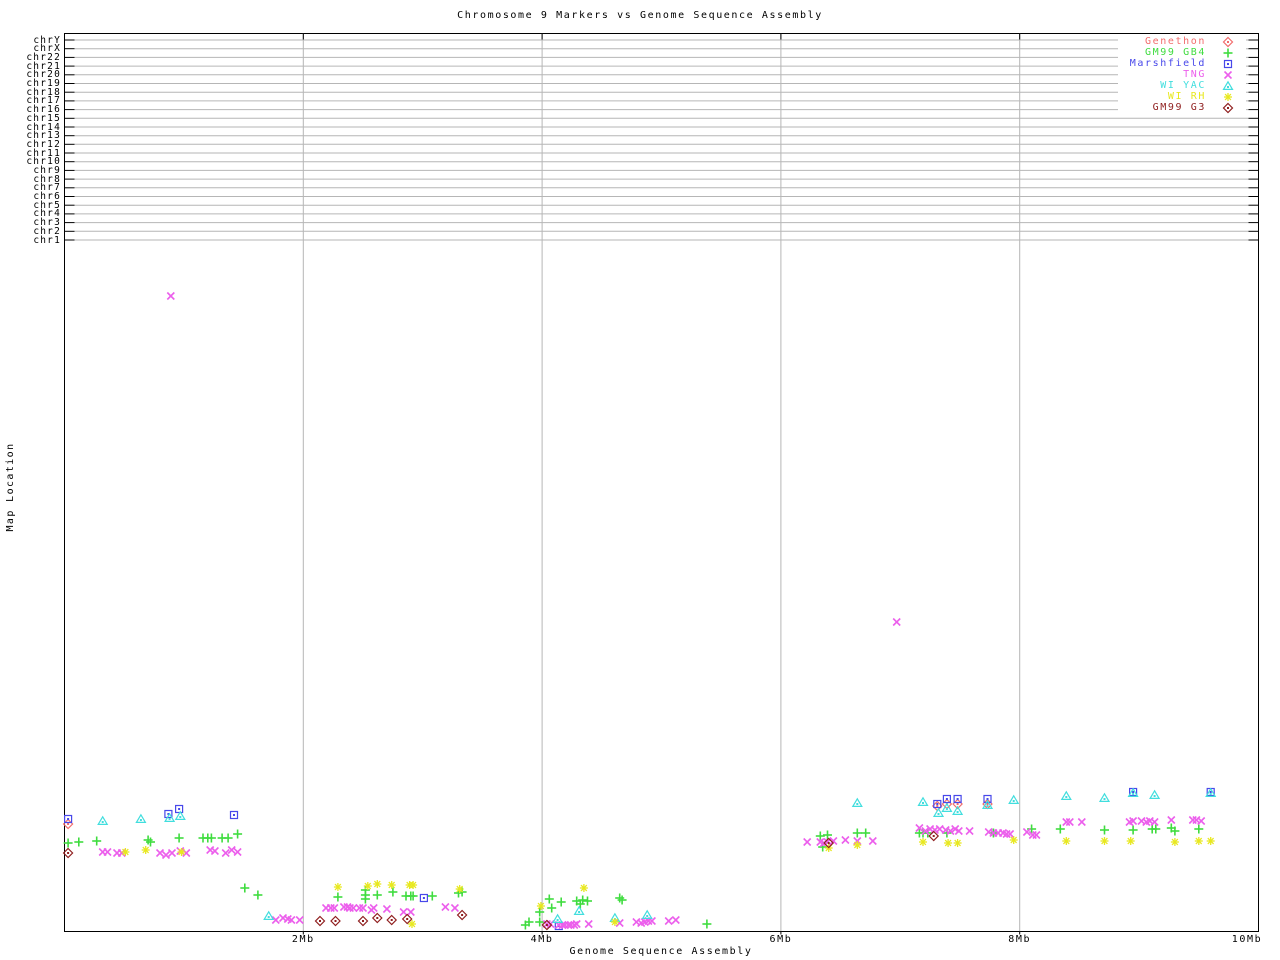 Image resolution: width=1280 pixels, height=960 pixels. What do you see at coordinates (43, 127) in the screenshot?
I see `y-tick-label-chr14: chr14` at bounding box center [43, 127].